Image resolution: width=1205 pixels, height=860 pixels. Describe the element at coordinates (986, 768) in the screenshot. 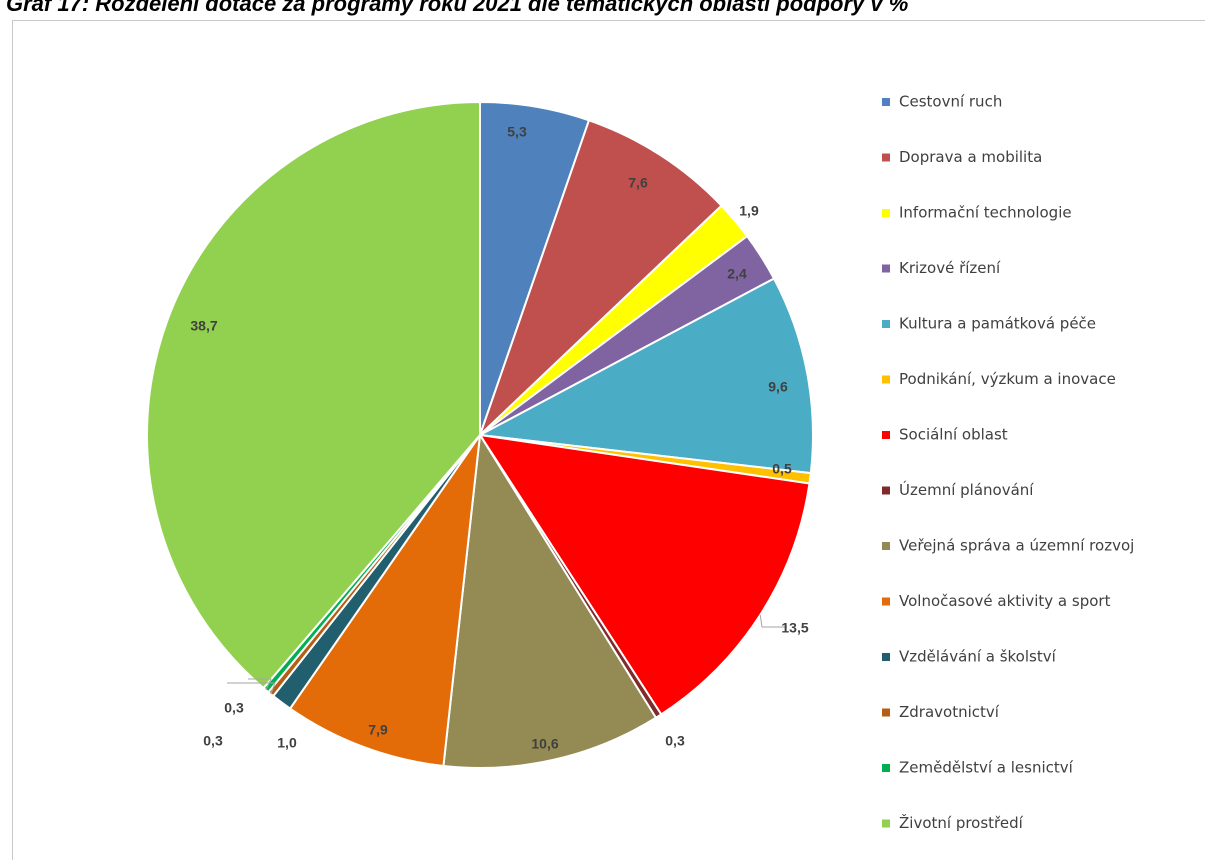

I see `legend-label: Zemědělství a lesnictví` at that location.